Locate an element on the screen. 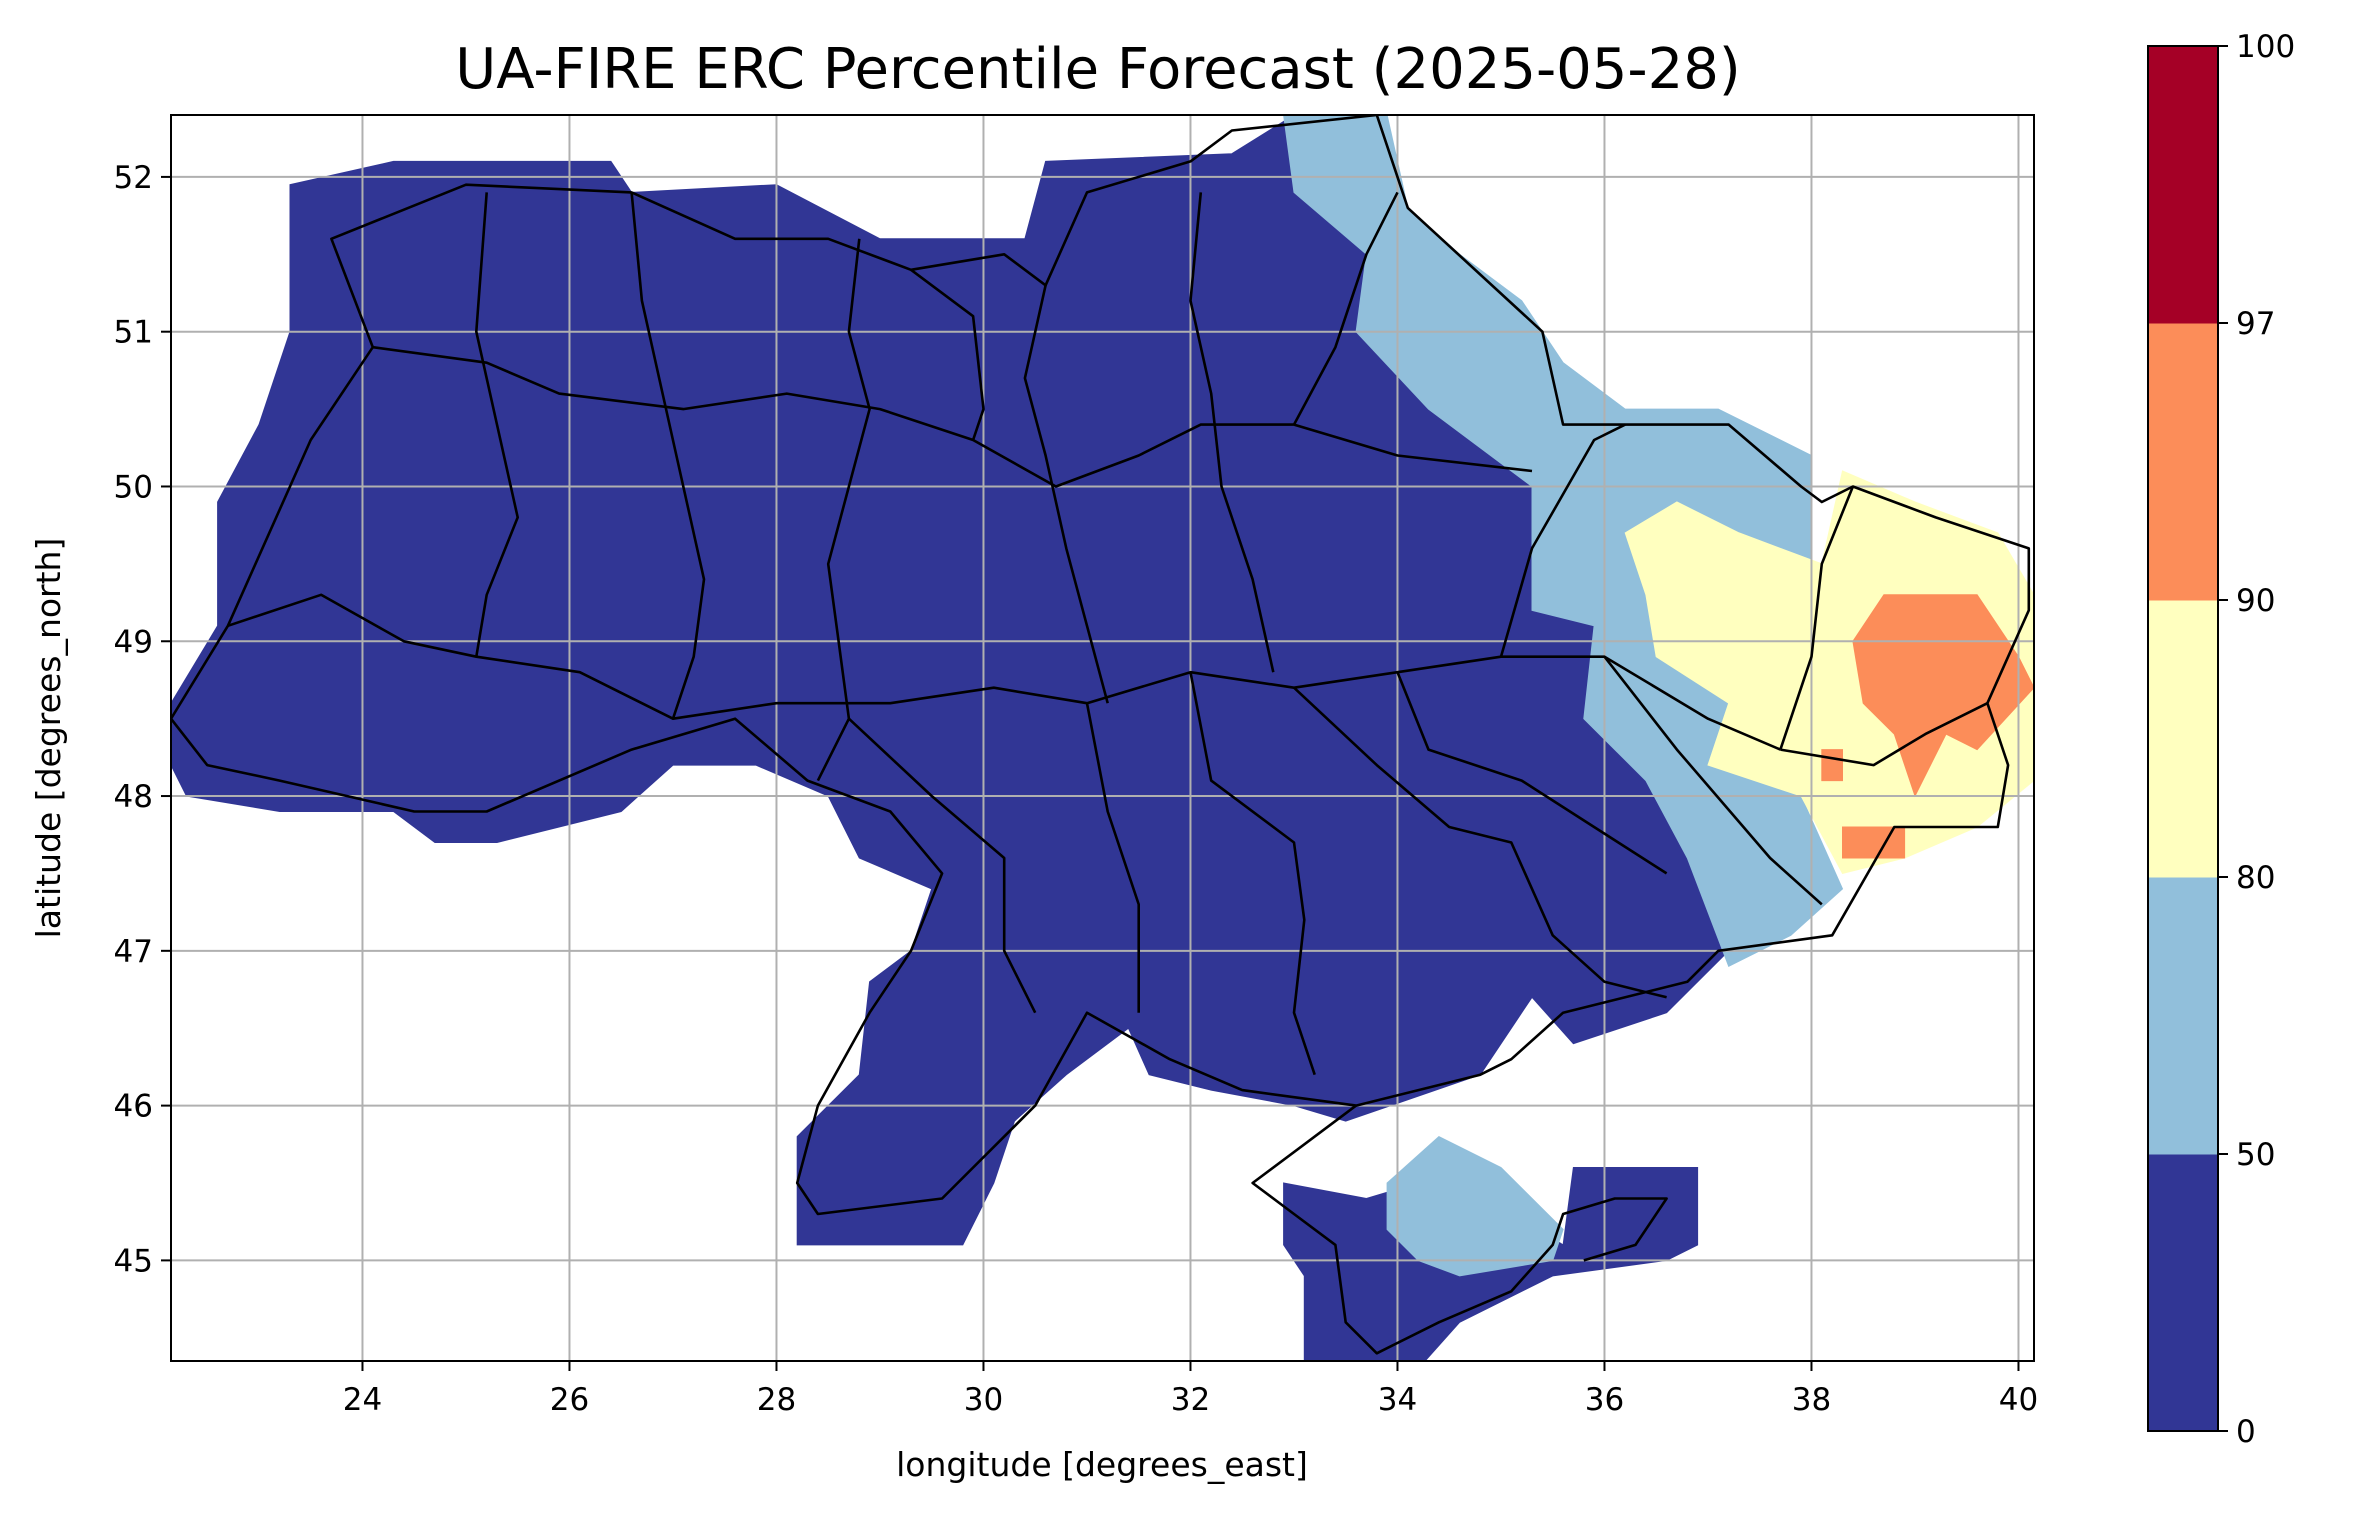 This screenshot has height=1517, width=2354. x-tick-label-36: 36 is located at coordinates (1604, 1400).